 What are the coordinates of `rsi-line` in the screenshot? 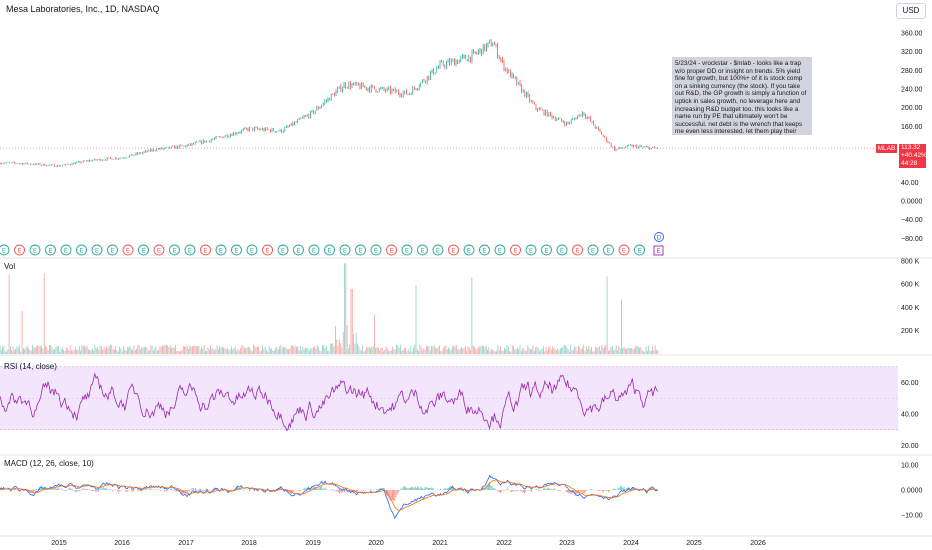 It's located at (329, 402).